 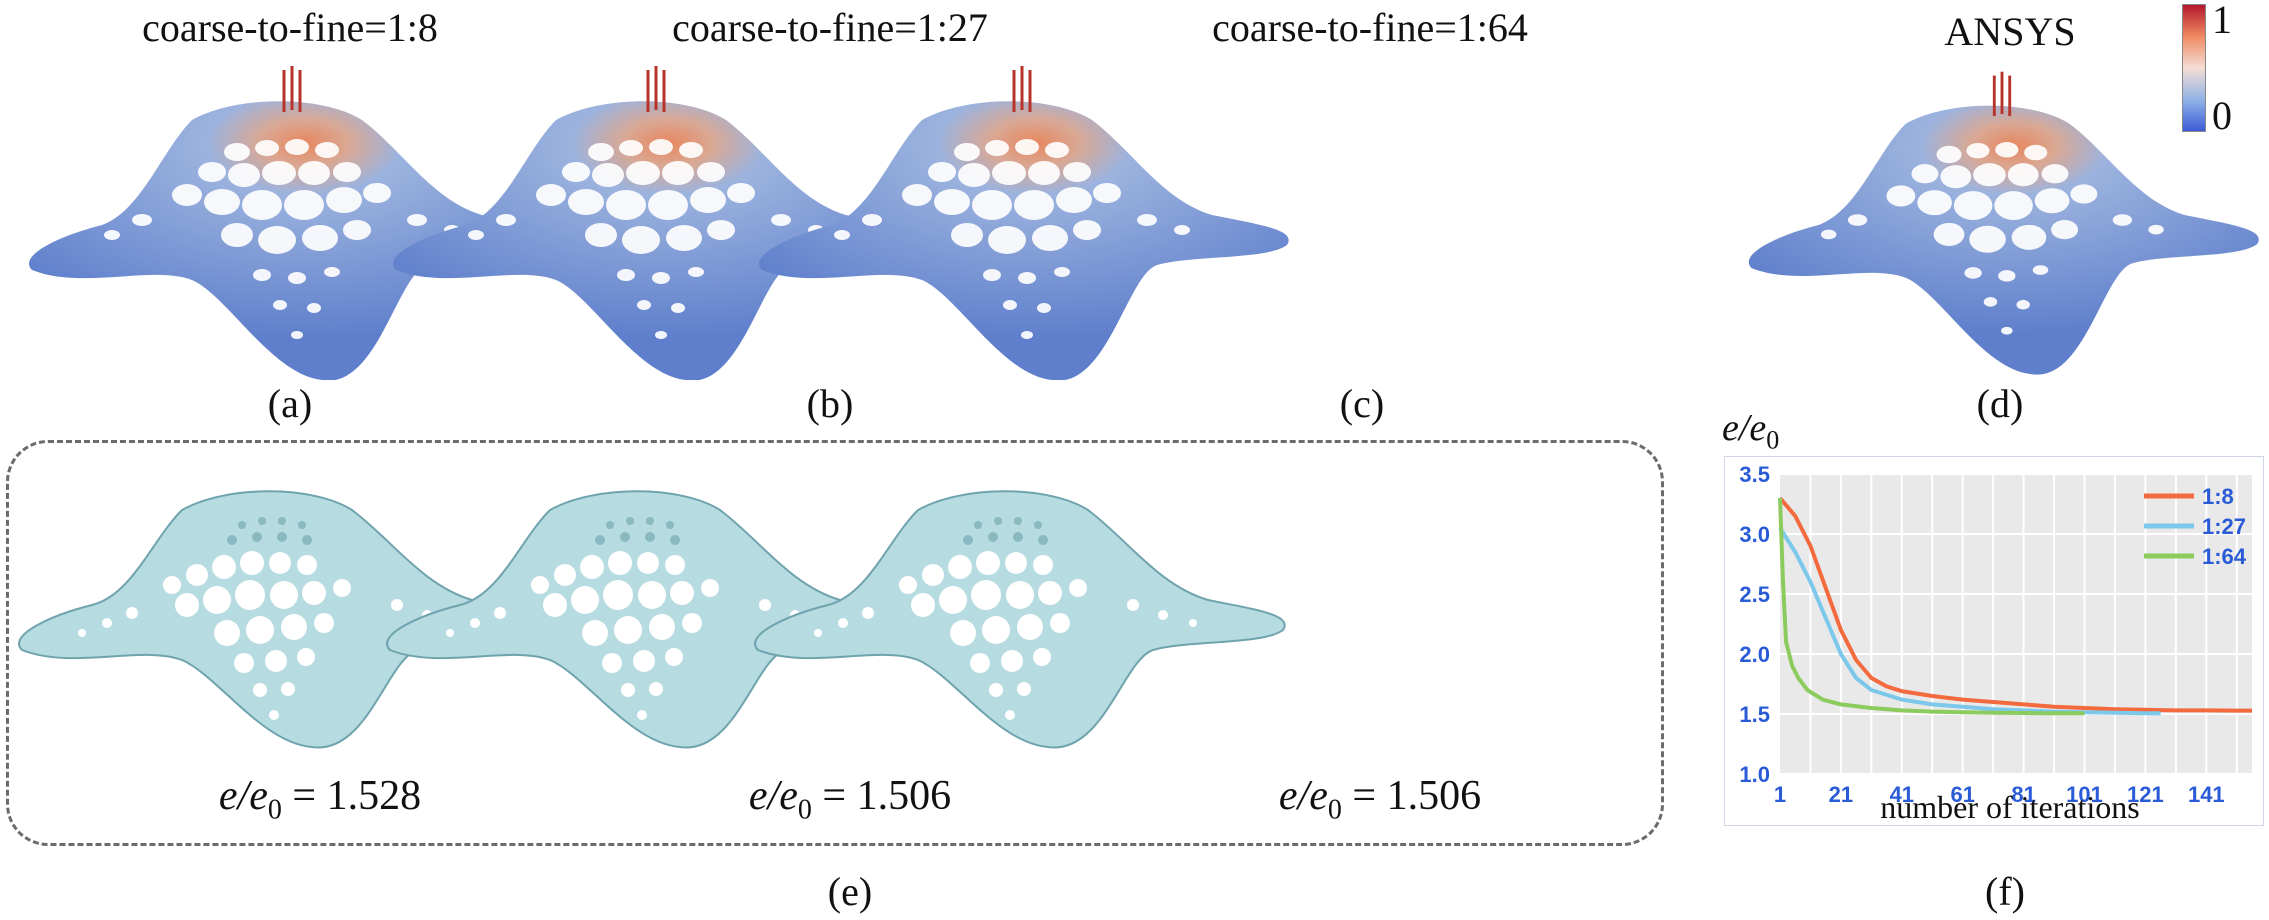 I want to click on stress-shell-render-a, so click(x=294, y=223).